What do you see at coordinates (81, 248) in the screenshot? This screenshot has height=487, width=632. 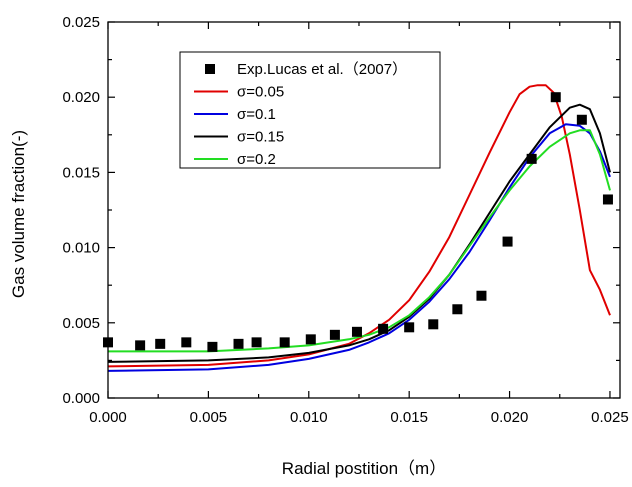 I see `y-tick-label: 0.010` at bounding box center [81, 248].